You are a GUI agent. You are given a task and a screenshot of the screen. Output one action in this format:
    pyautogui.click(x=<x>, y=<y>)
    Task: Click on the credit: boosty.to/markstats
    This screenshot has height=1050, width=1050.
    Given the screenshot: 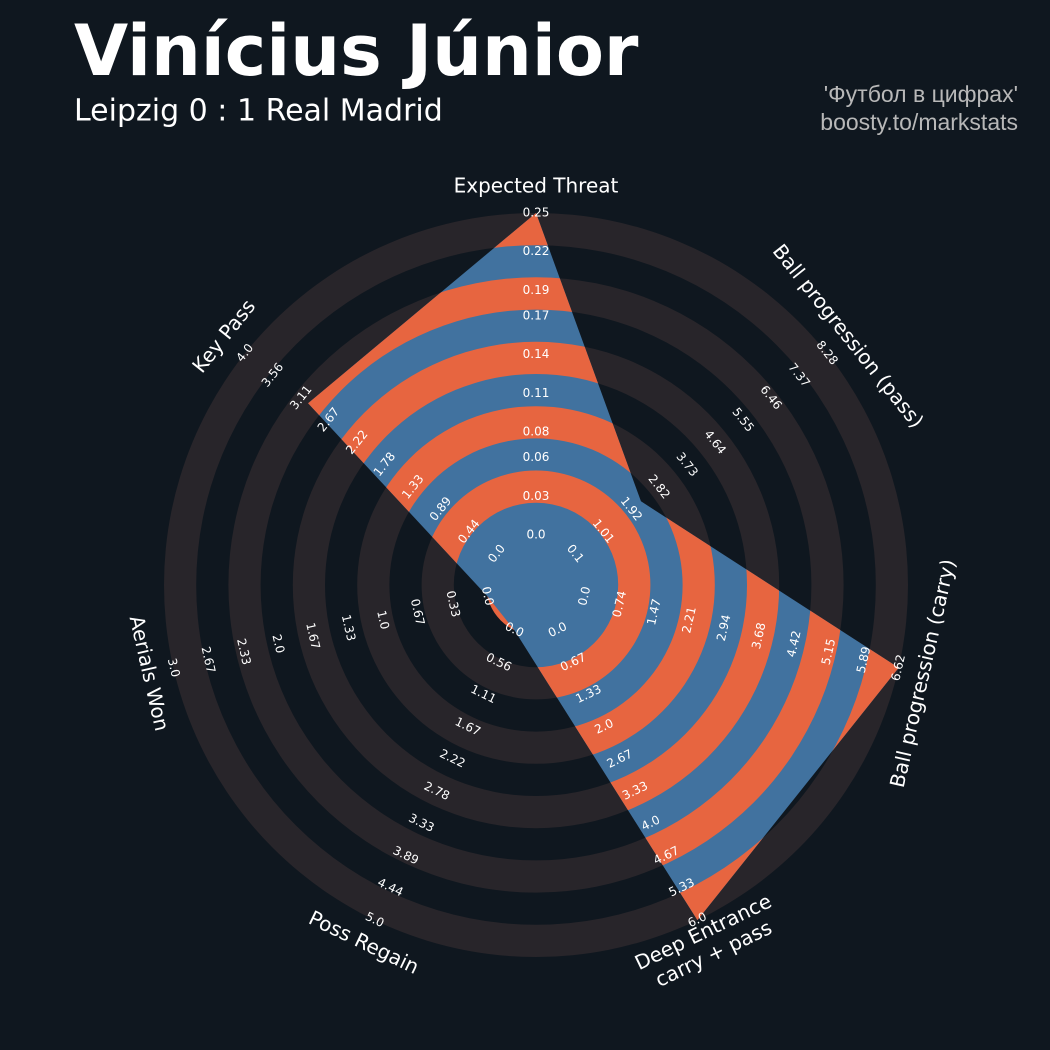 What is the action you would take?
    pyautogui.click(x=919, y=122)
    